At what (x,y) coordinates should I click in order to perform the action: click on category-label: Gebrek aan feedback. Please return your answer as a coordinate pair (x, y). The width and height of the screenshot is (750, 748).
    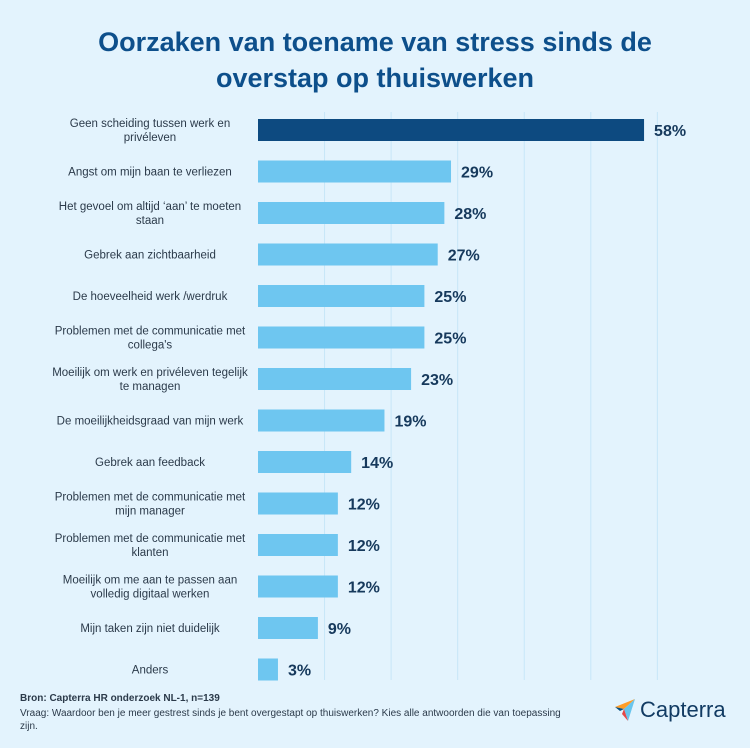
    Looking at the image, I should click on (150, 463).